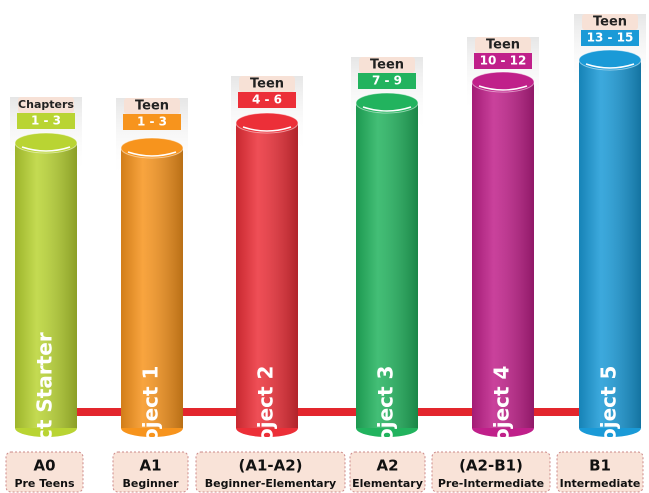 The width and height of the screenshot is (649, 493). I want to click on project-name: Project 4, so click(502, 416).